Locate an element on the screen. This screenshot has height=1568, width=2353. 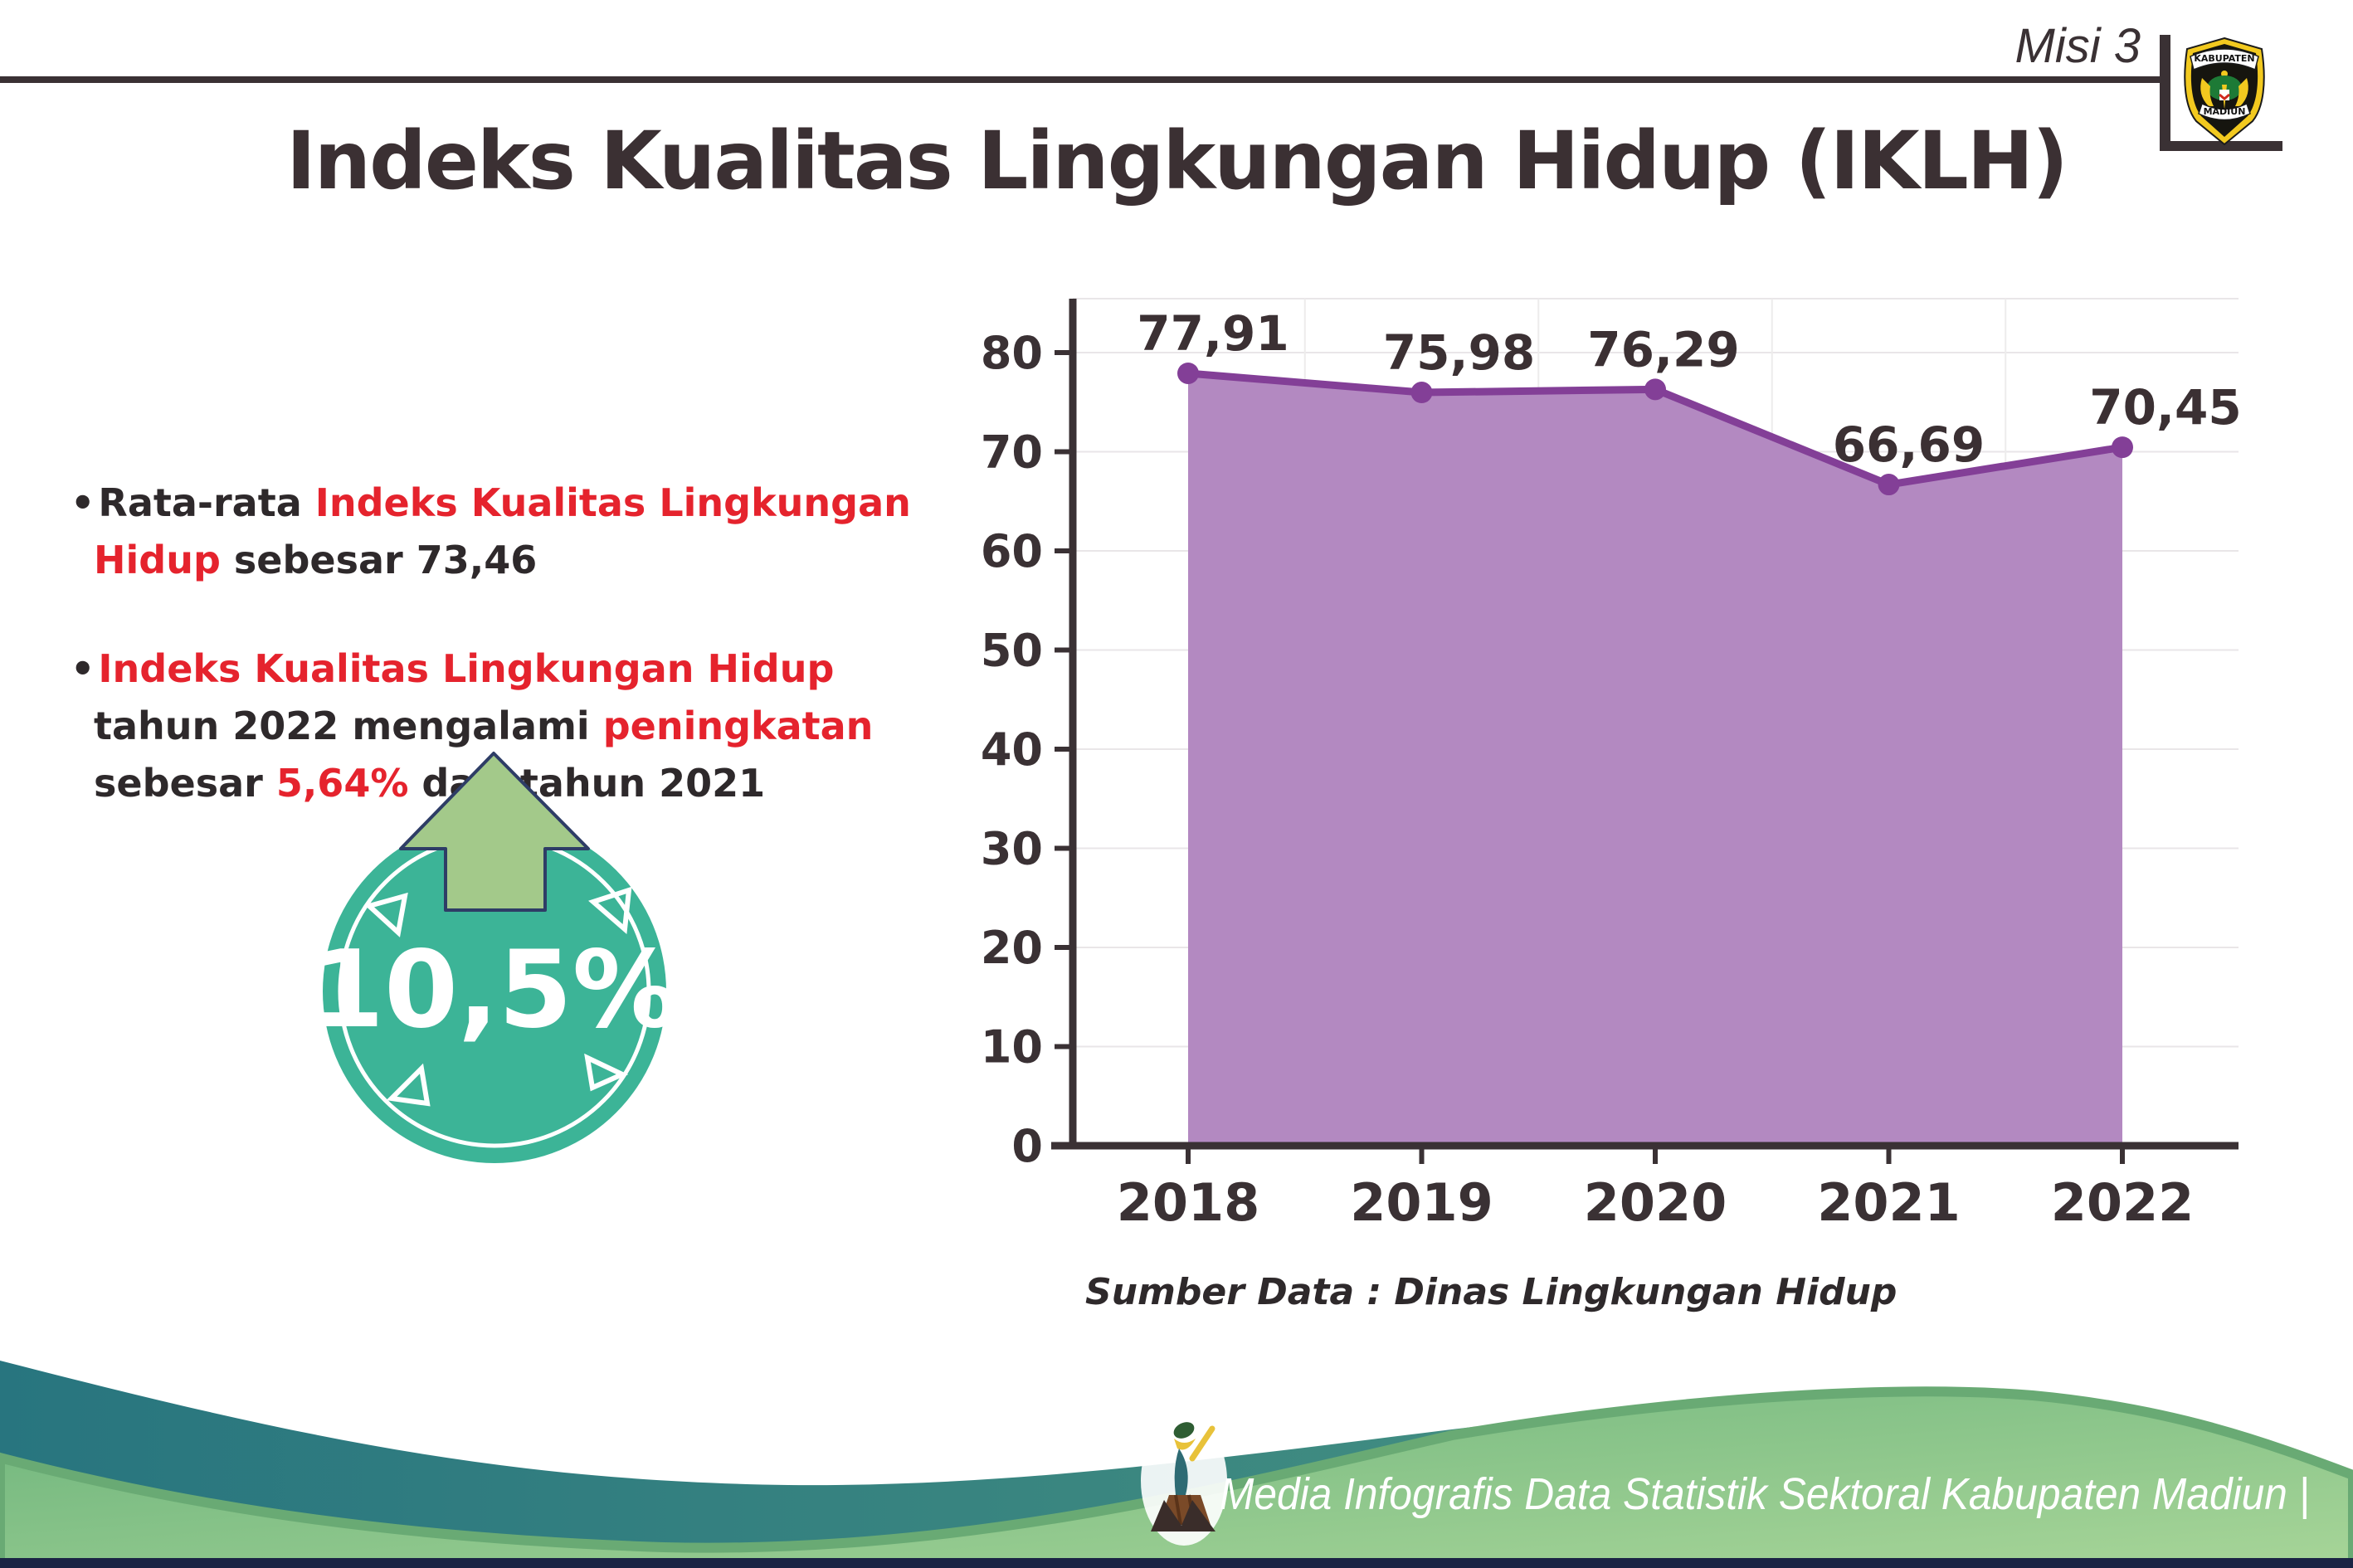
data-value-label: 66,69 is located at coordinates (1909, 444).